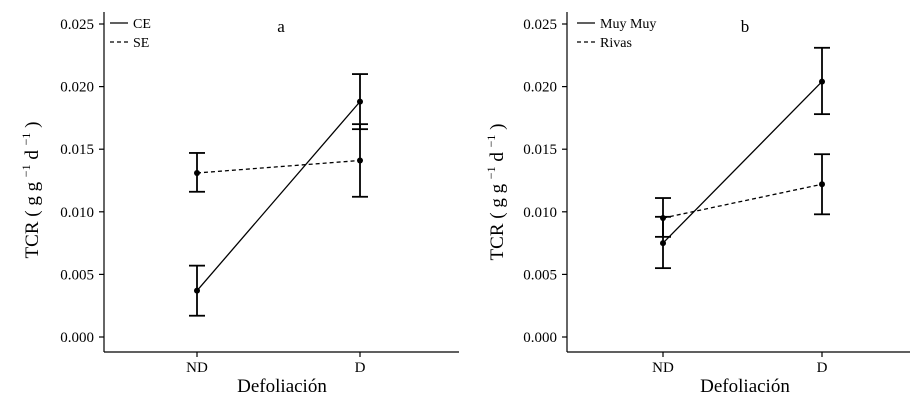 Image resolution: width=911 pixels, height=399 pixels. What do you see at coordinates (77, 338) in the screenshot?
I see `y-tick-label-a: 0.000` at bounding box center [77, 338].